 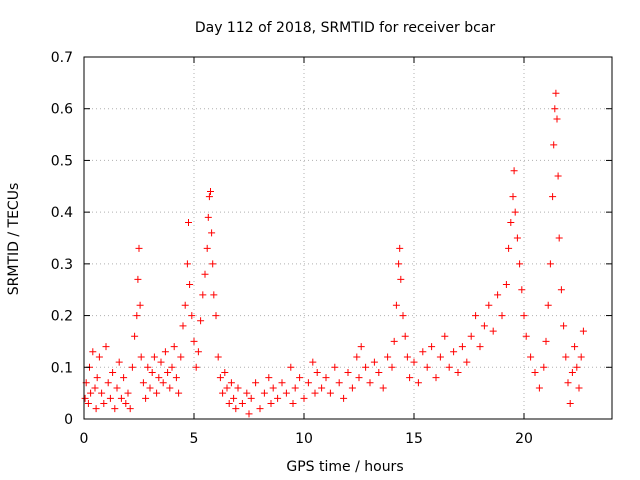 I want to click on y-tick-label: 0.3, so click(x=62, y=265).